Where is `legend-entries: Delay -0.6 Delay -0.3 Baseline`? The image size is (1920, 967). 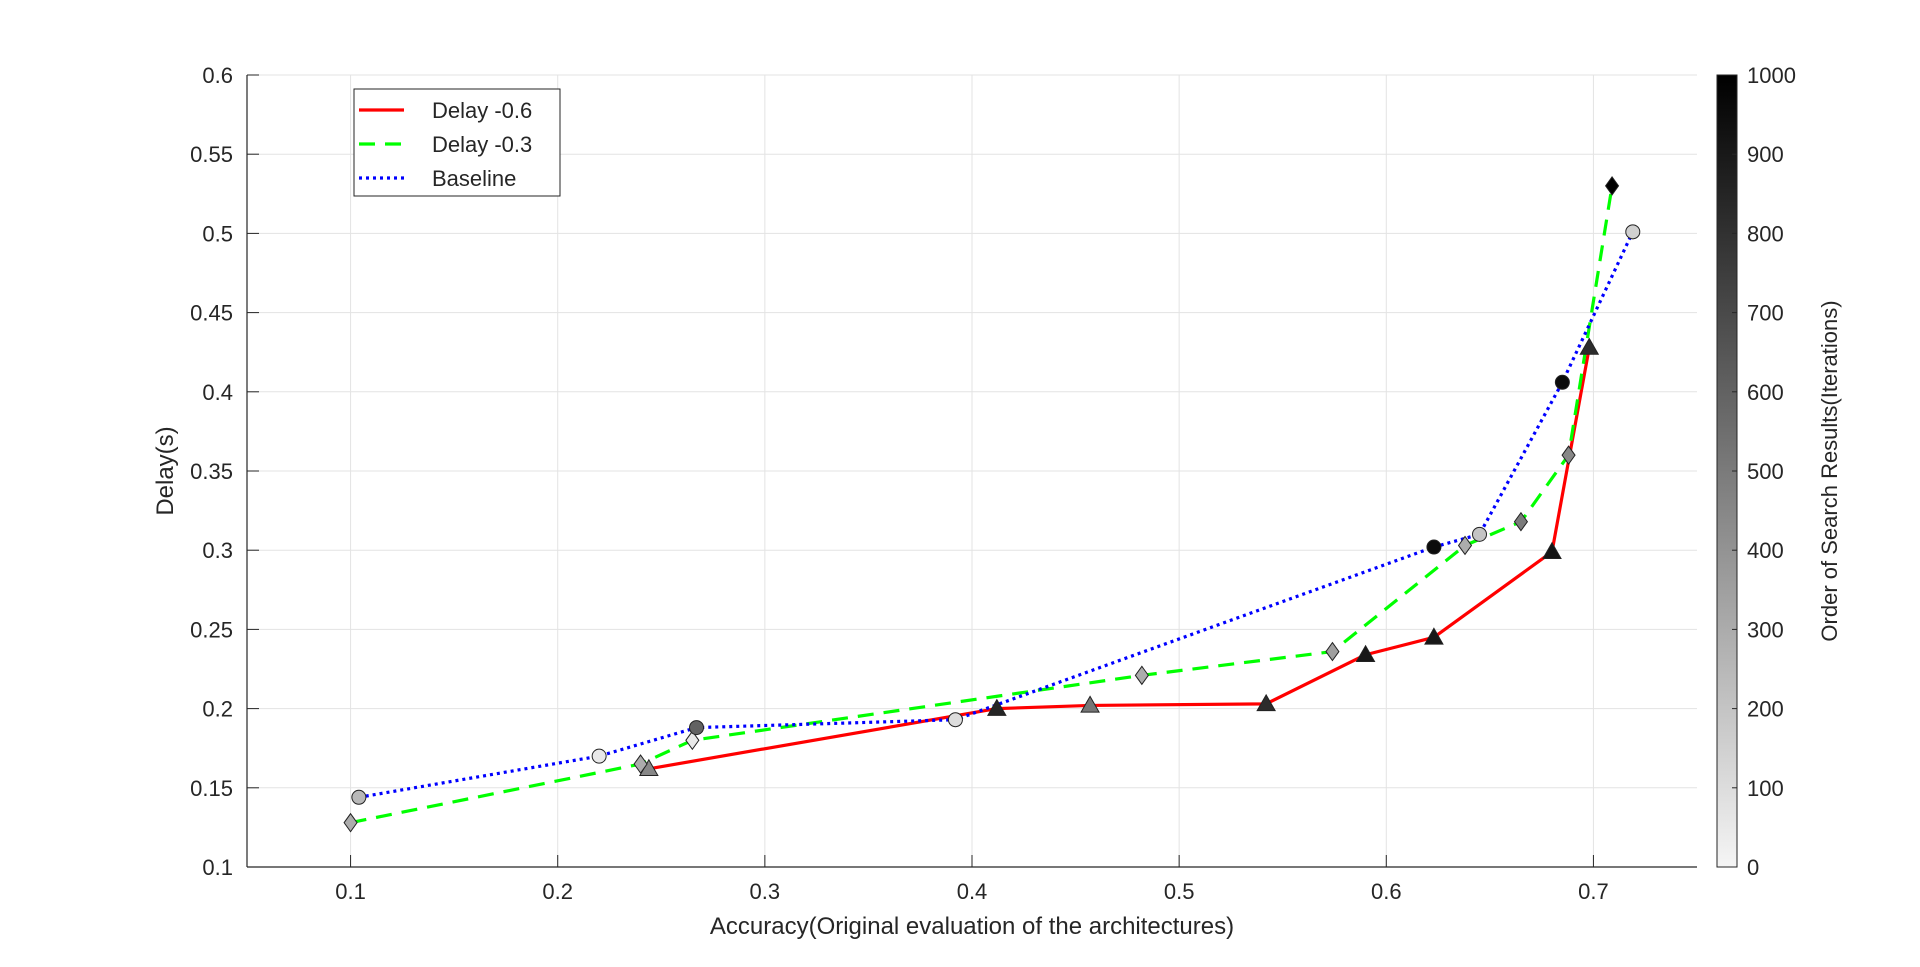 legend-entries: Delay -0.6 Delay -0.3 Baseline is located at coordinates (445, 144).